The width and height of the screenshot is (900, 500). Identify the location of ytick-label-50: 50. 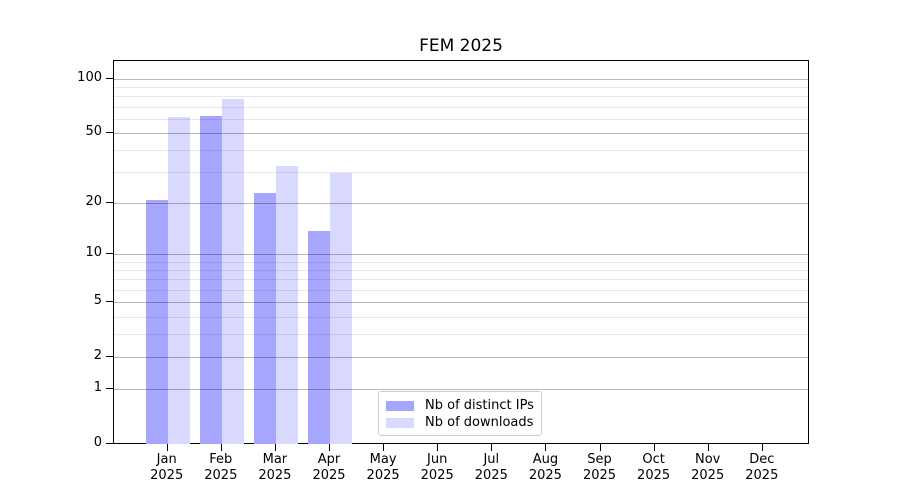
(93, 131).